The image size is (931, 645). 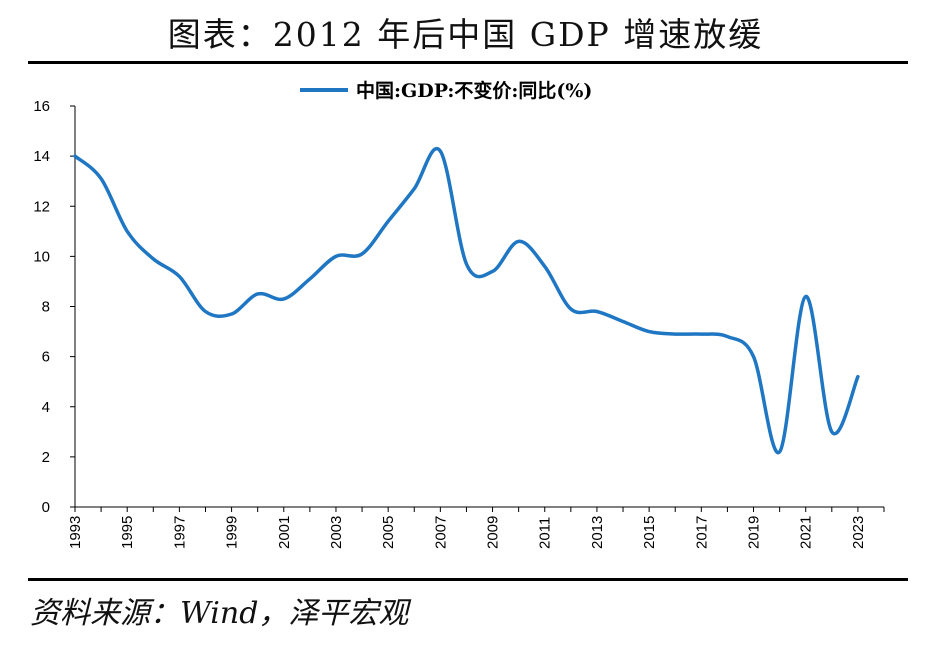 I want to click on x-tick-label: 2013, so click(x=597, y=532).